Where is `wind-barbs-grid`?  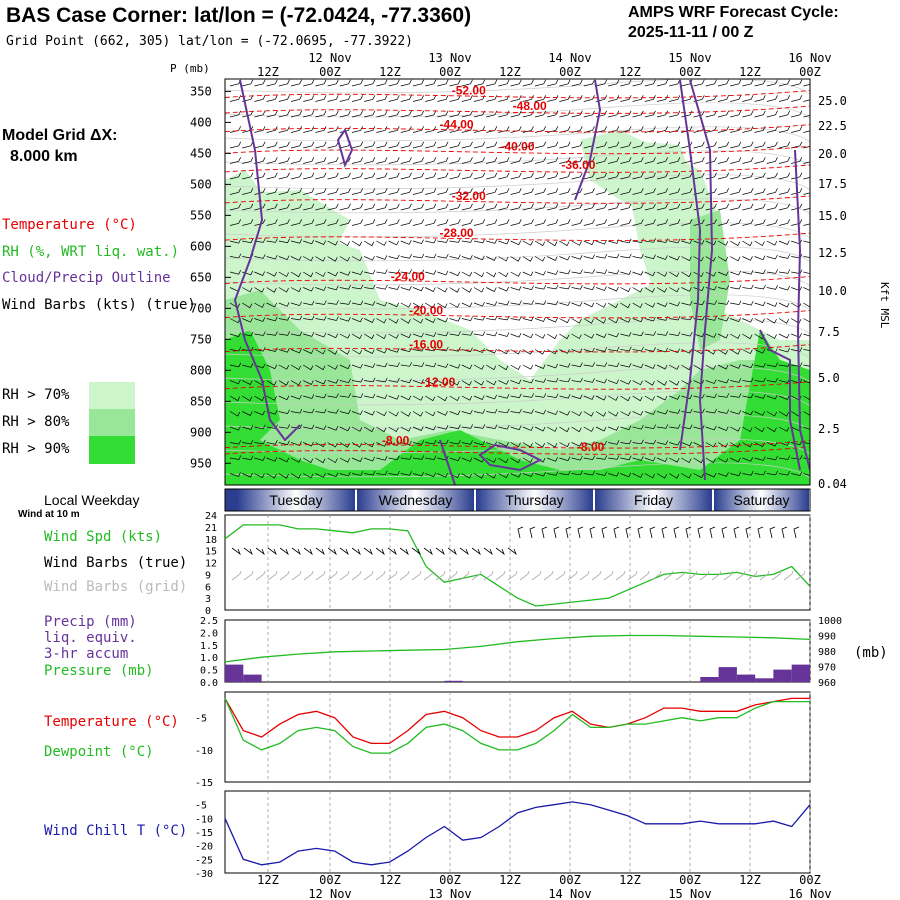 wind-barbs-grid is located at coordinates (518, 575).